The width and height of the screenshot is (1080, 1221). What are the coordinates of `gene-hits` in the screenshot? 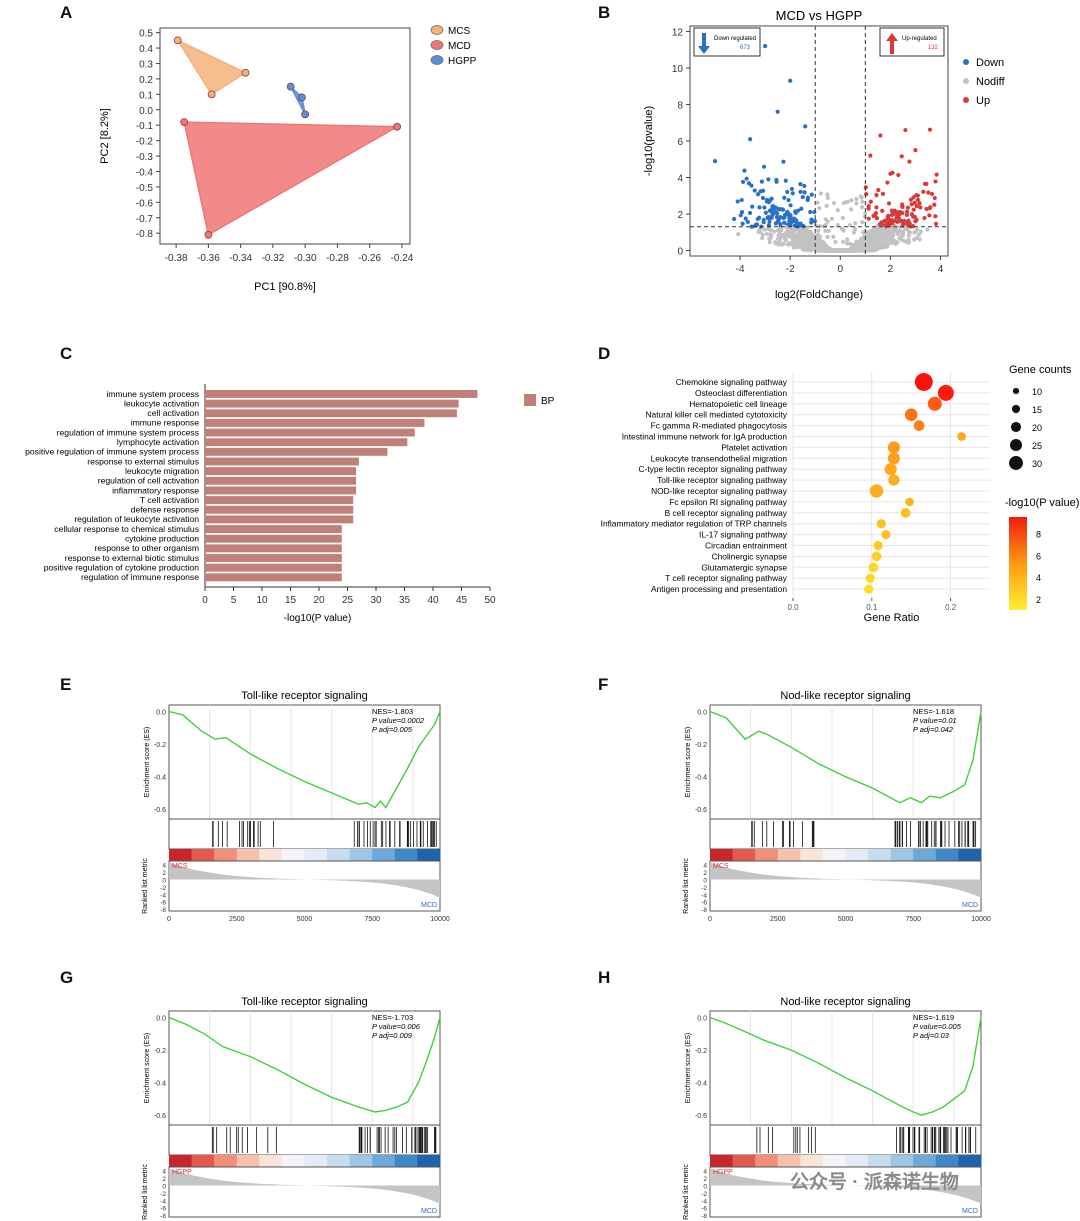 It's located at (864, 834).